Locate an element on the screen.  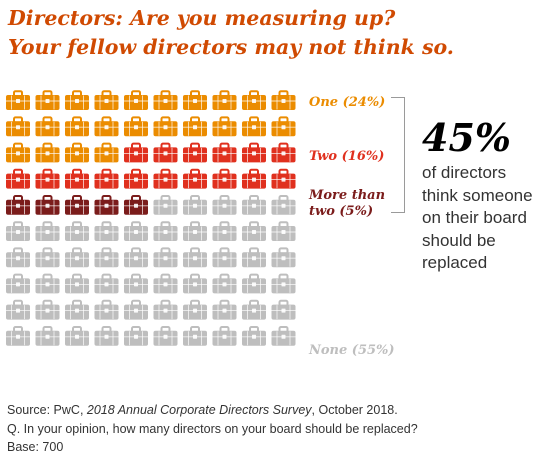
callout-line-3: on their board is located at coordinates (474, 217).